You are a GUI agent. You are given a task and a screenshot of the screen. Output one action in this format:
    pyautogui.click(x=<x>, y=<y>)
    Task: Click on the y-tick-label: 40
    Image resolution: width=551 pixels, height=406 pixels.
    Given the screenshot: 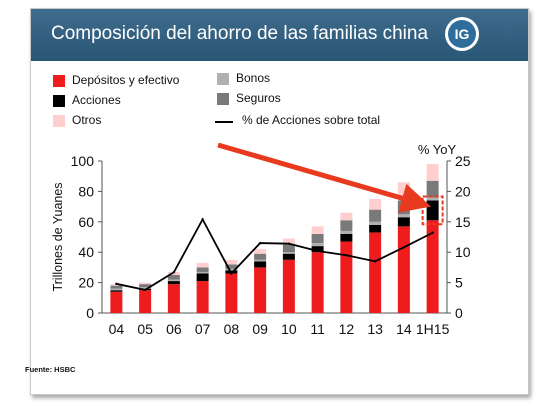 What is the action you would take?
    pyautogui.click(x=86, y=252)
    